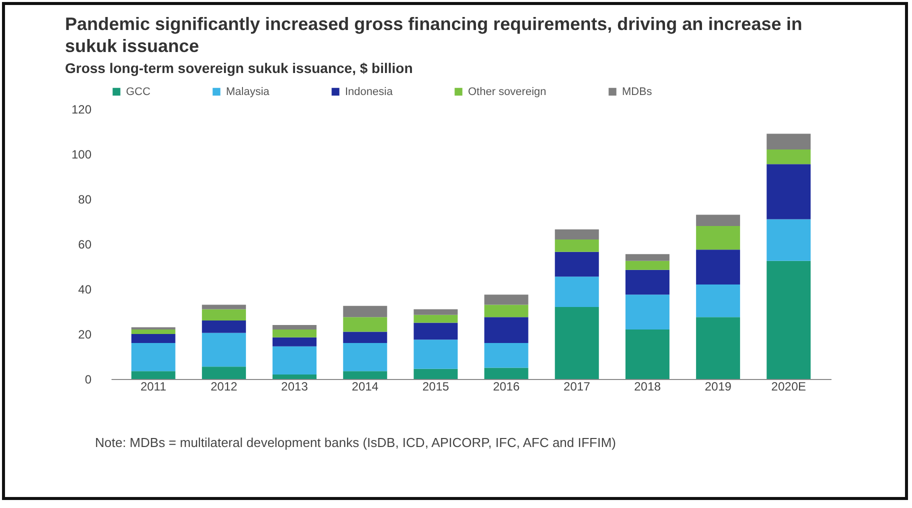 Image resolution: width=912 pixels, height=508 pixels. What do you see at coordinates (85, 335) in the screenshot?
I see `y-tick-label: 20` at bounding box center [85, 335].